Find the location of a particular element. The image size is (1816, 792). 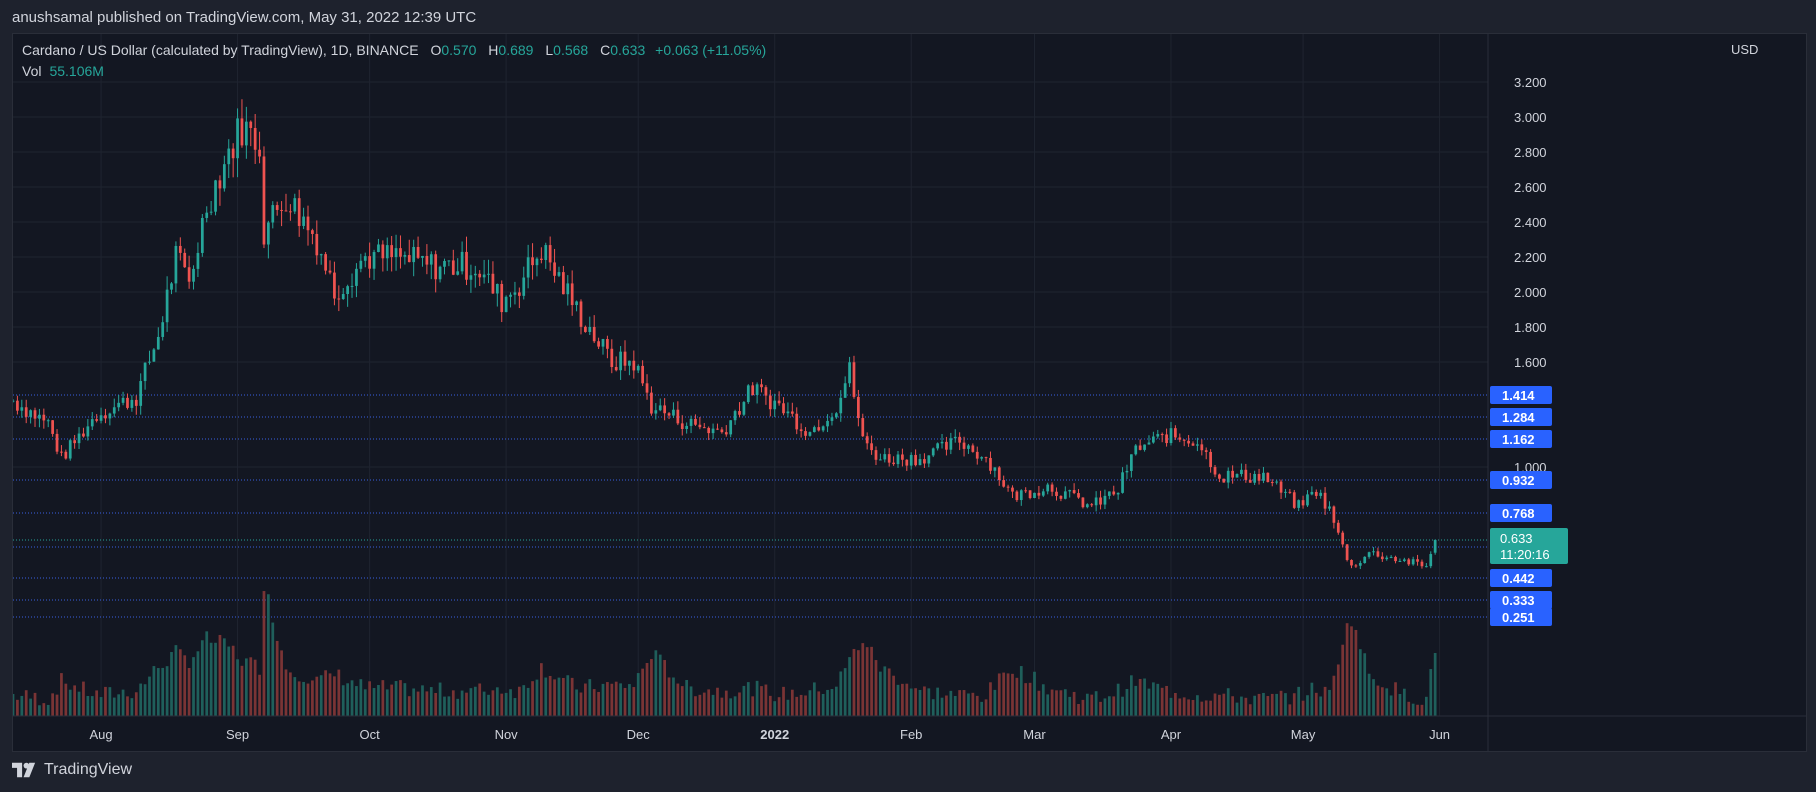

currency-label: USD is located at coordinates (1745, 49).